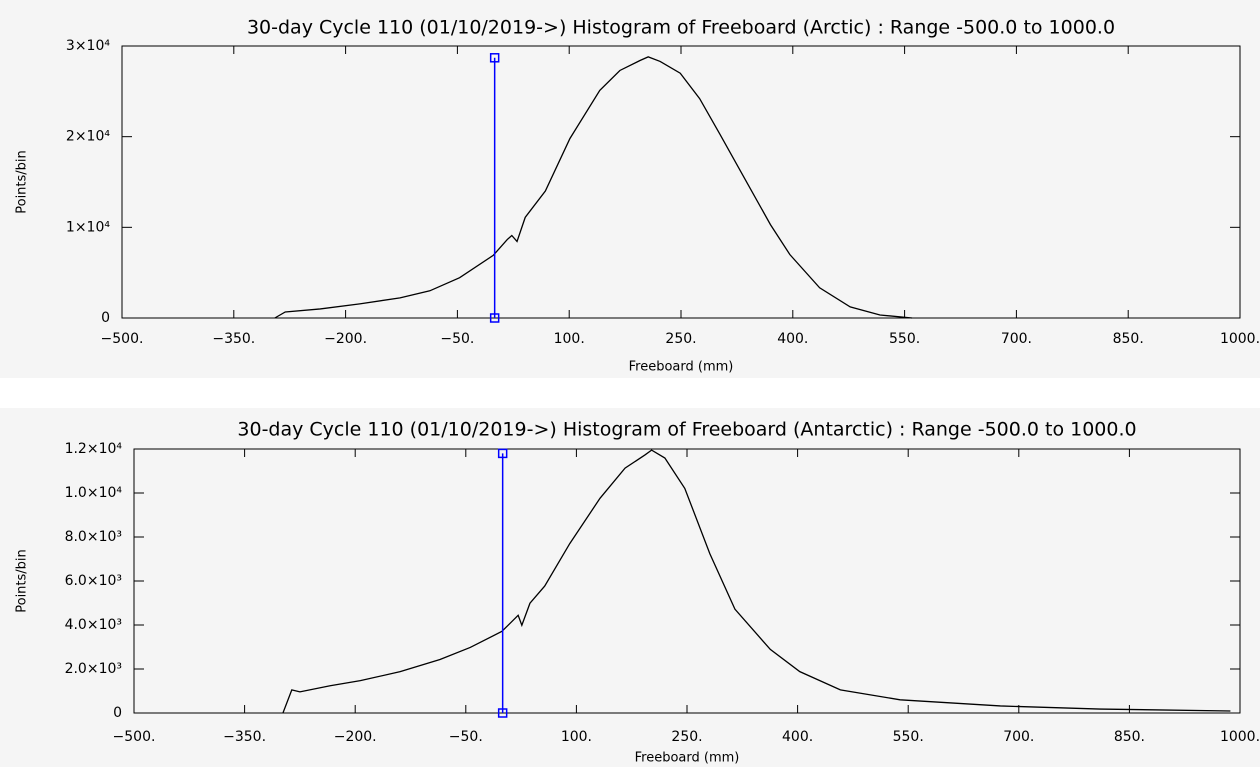 This screenshot has height=767, width=1260. I want to click on y-tick-label: 8.0×10³, so click(93, 537).